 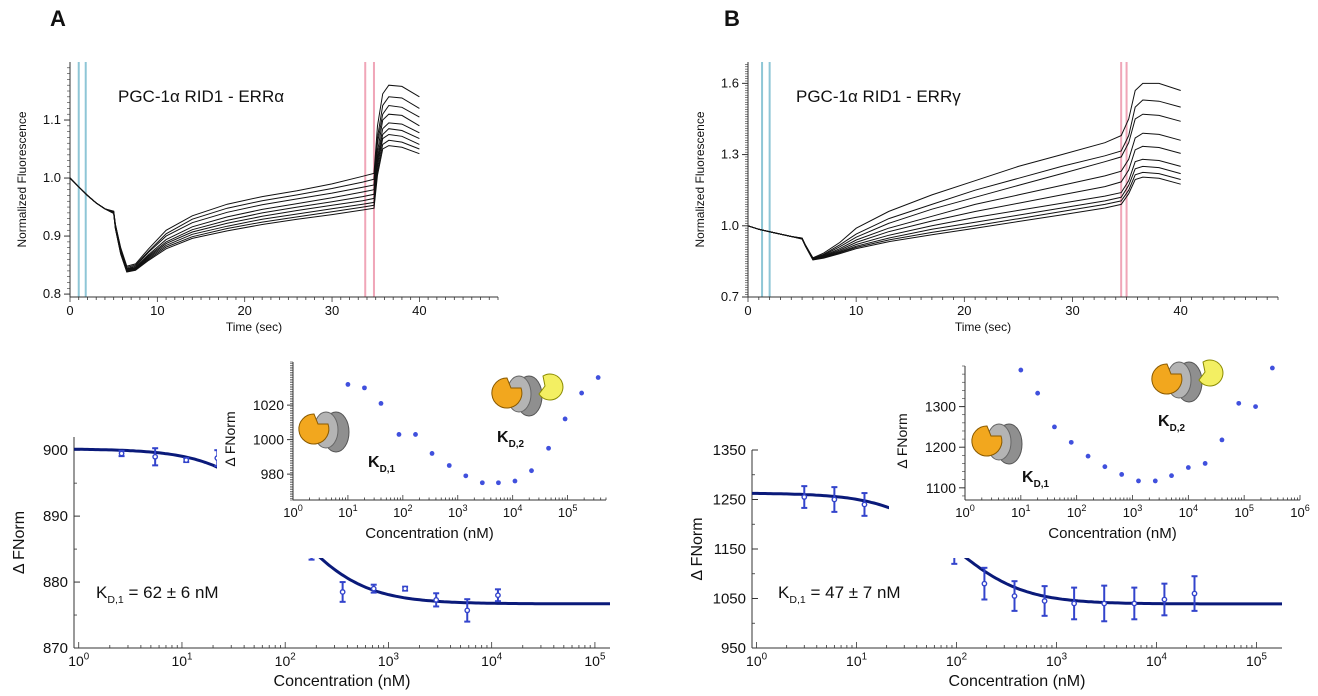 What do you see at coordinates (1195, 508) in the screenshot?
I see `b-inset-x-tick-label-exp: 4` at bounding box center [1195, 508].